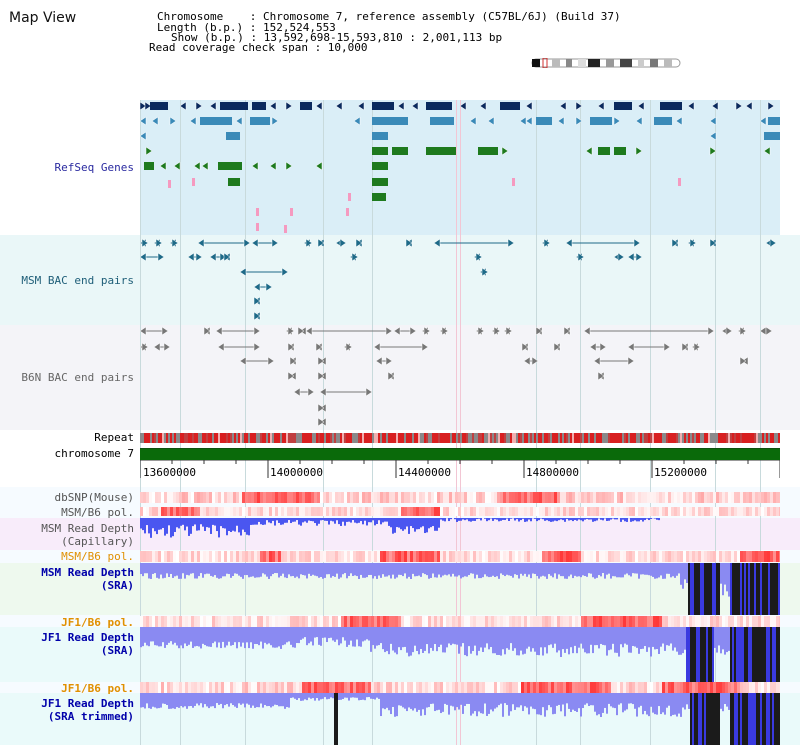  What do you see at coordinates (77, 280) in the screenshot?
I see `track-label-msm-bac: MSM BAC end pairs` at bounding box center [77, 280].